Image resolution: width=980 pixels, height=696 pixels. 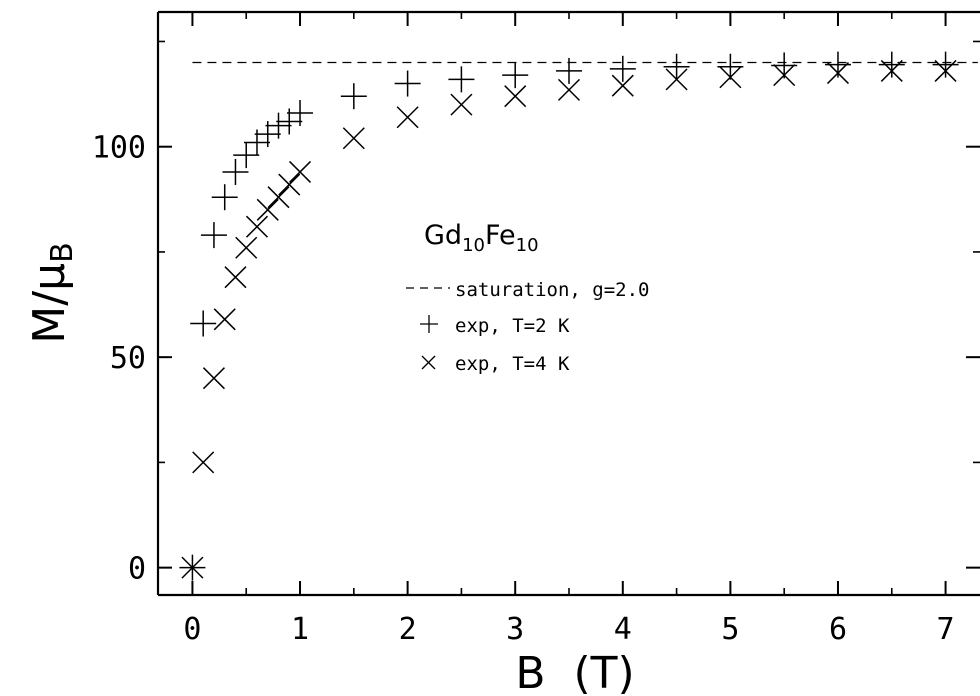 I want to click on x-tick-label: 1, so click(x=300, y=629).